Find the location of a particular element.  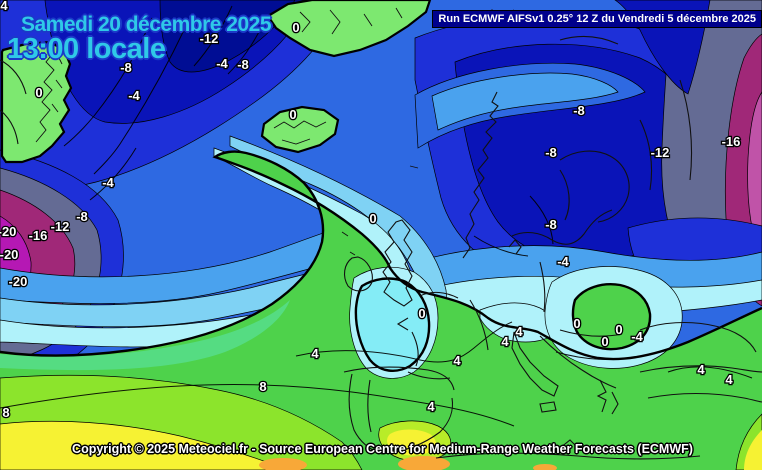

border-russia2 is located at coordinates (686, 130).